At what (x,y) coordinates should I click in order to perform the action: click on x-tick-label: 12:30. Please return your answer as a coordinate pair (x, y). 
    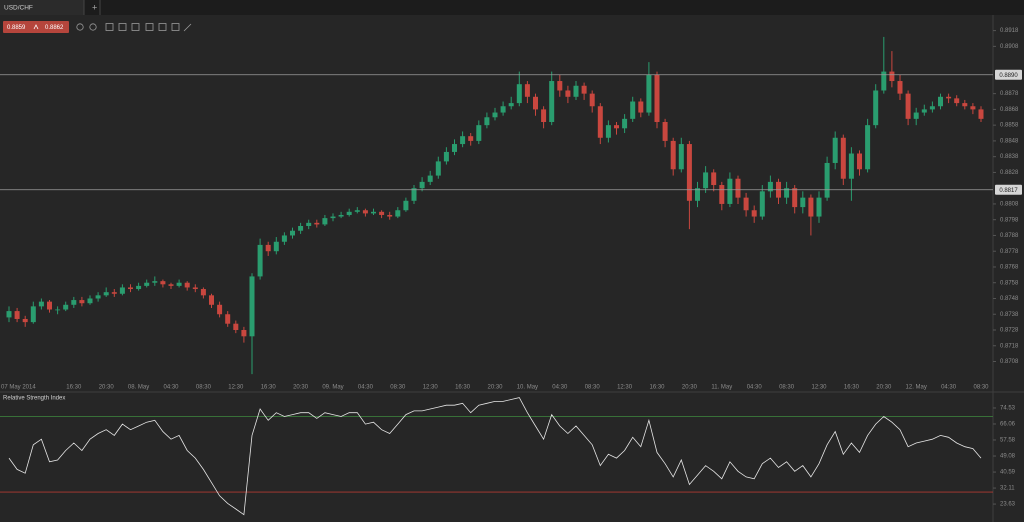
    Looking at the image, I should click on (431, 388).